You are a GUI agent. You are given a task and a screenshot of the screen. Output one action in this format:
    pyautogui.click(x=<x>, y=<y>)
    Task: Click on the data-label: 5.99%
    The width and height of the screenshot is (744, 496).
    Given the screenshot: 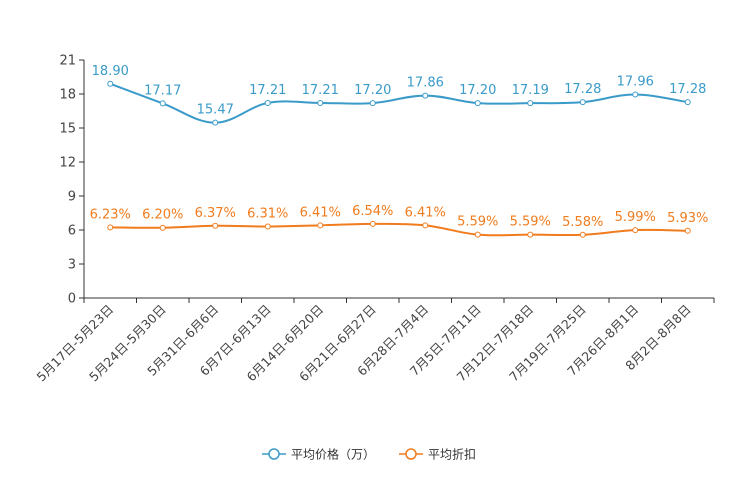 What is the action you would take?
    pyautogui.click(x=635, y=217)
    